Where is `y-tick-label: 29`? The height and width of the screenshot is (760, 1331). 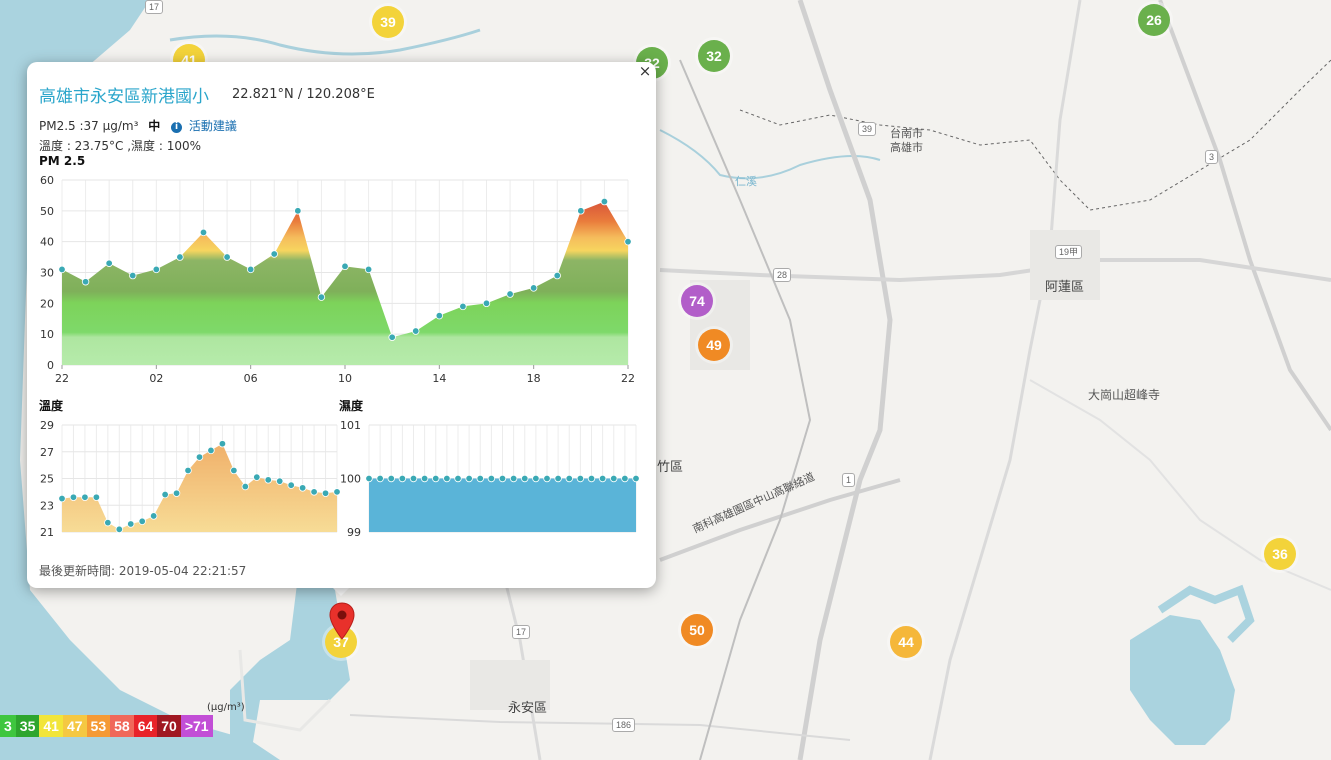
y-tick-label: 29 is located at coordinates (47, 425).